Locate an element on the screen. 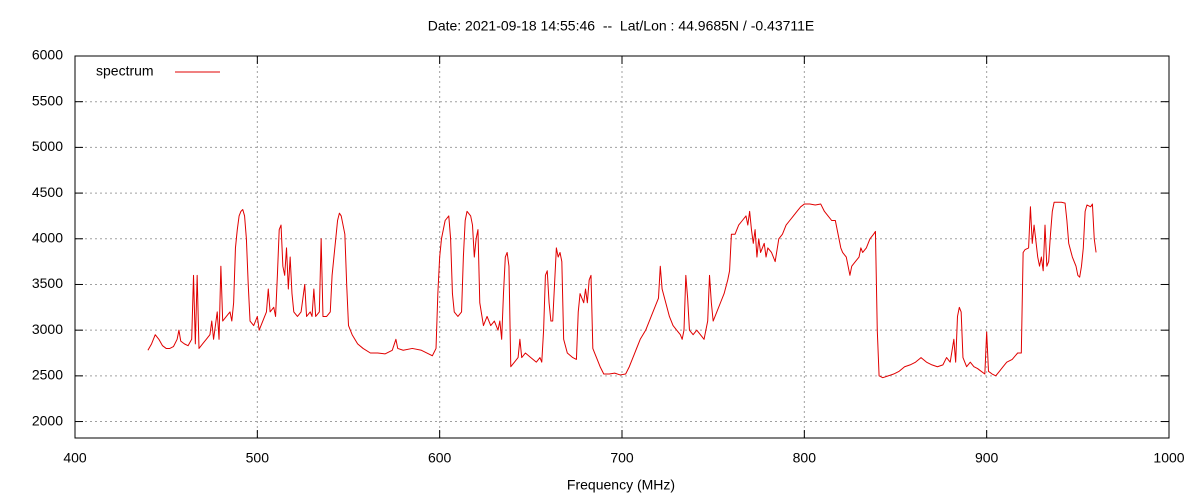 This screenshot has height=500, width=1200. y-tick-label: 5500 is located at coordinates (47, 100).